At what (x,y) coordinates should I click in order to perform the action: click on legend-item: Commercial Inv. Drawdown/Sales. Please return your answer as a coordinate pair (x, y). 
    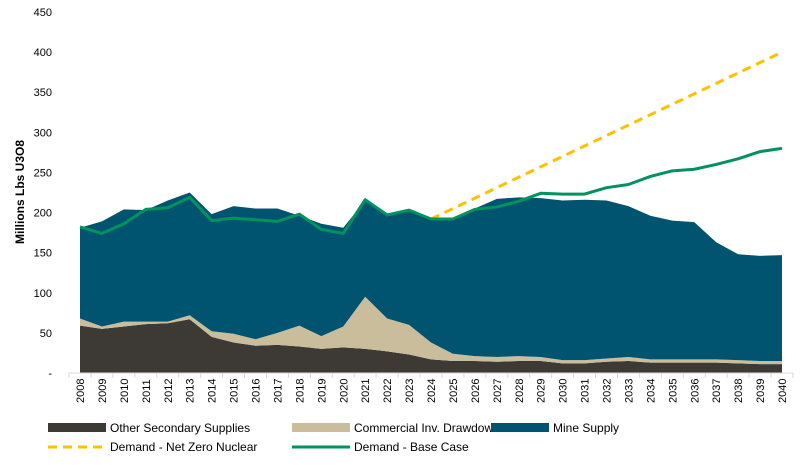
    Looking at the image, I should click on (412, 428).